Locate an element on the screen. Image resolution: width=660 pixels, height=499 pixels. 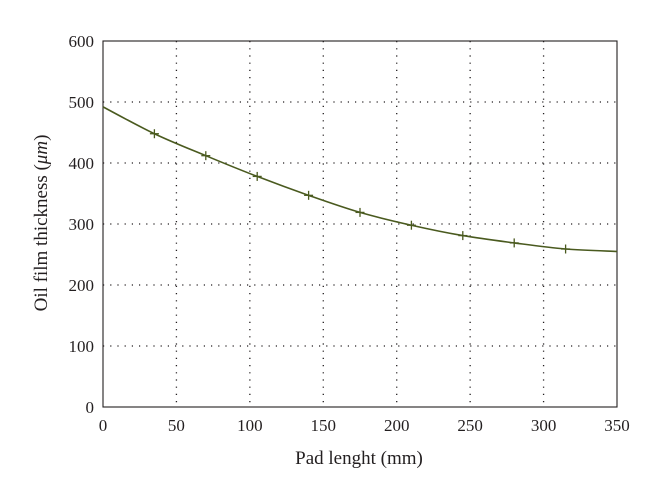
x-tick-label: 200 is located at coordinates (397, 425).